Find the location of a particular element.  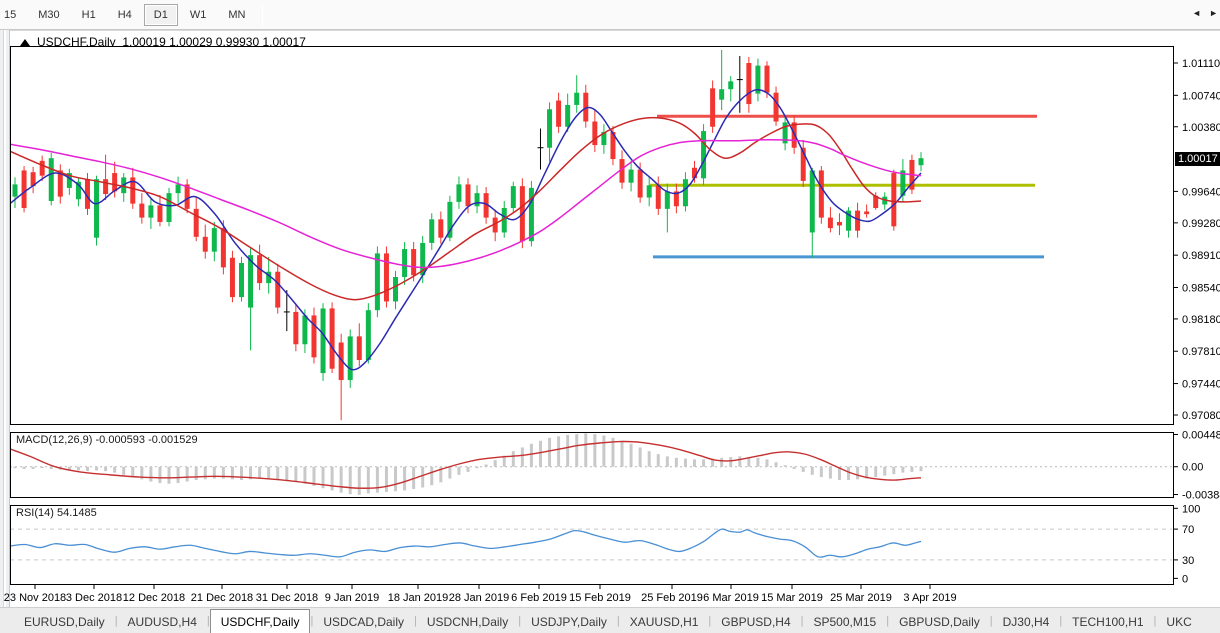

timeframe-toolbar: 15 M30 H1 H4 D1 W1 MN is located at coordinates (610, 15).